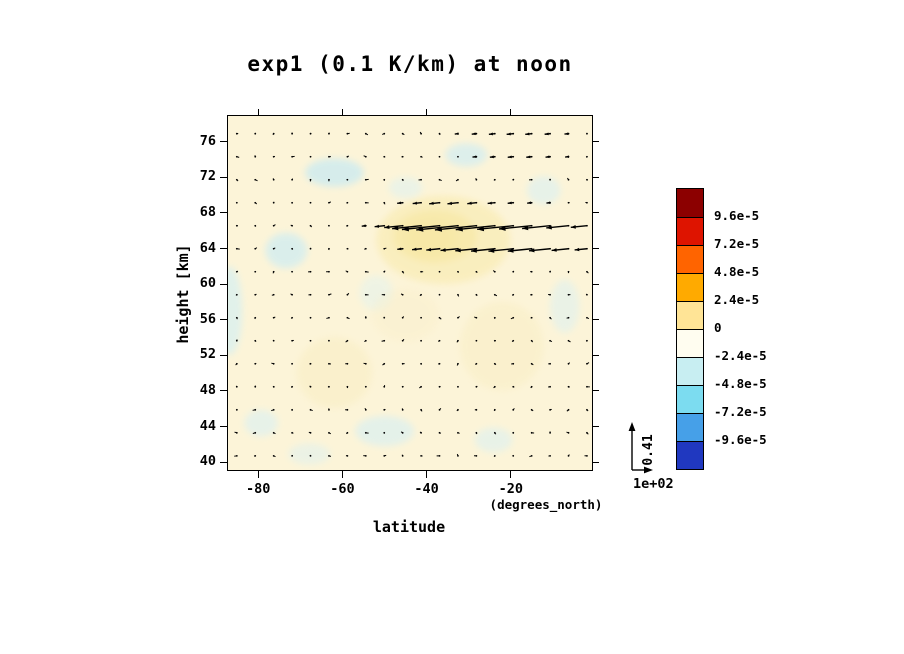 The height and width of the screenshot is (654, 904). Describe the element at coordinates (632, 426) in the screenshot. I see `vector-key-vertical-head` at that location.